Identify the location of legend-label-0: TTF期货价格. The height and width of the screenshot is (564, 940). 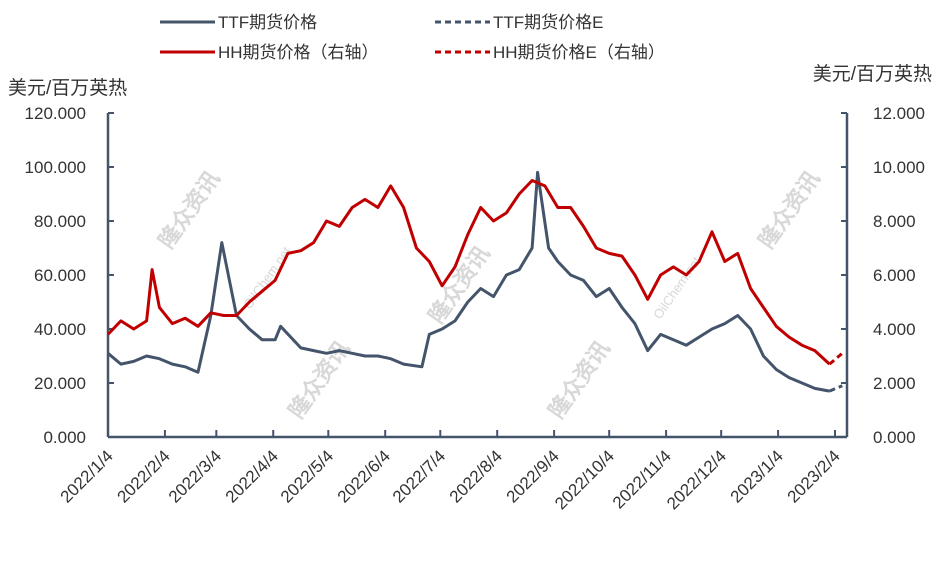
(267, 22).